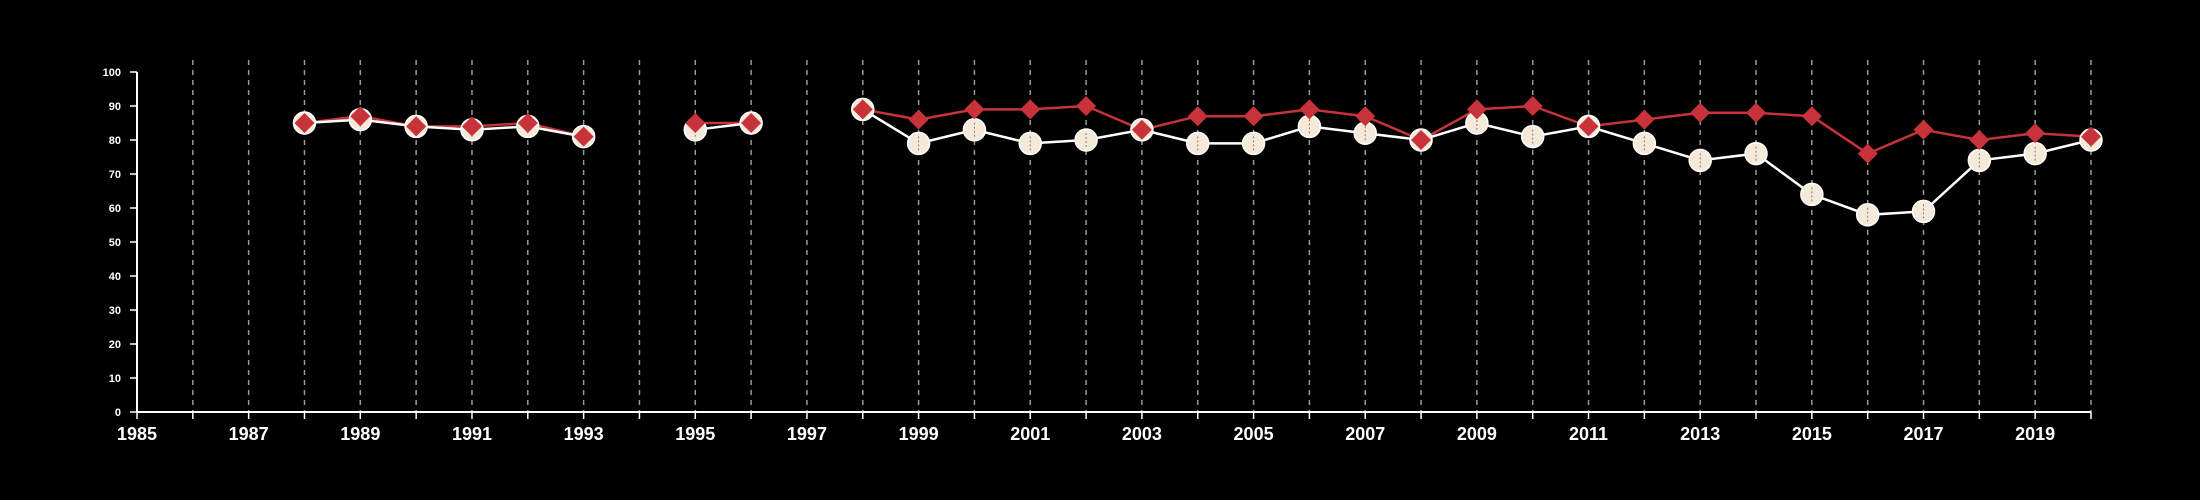  Describe the element at coordinates (471, 126) in the screenshot. I see `diamond-point-1991` at that location.